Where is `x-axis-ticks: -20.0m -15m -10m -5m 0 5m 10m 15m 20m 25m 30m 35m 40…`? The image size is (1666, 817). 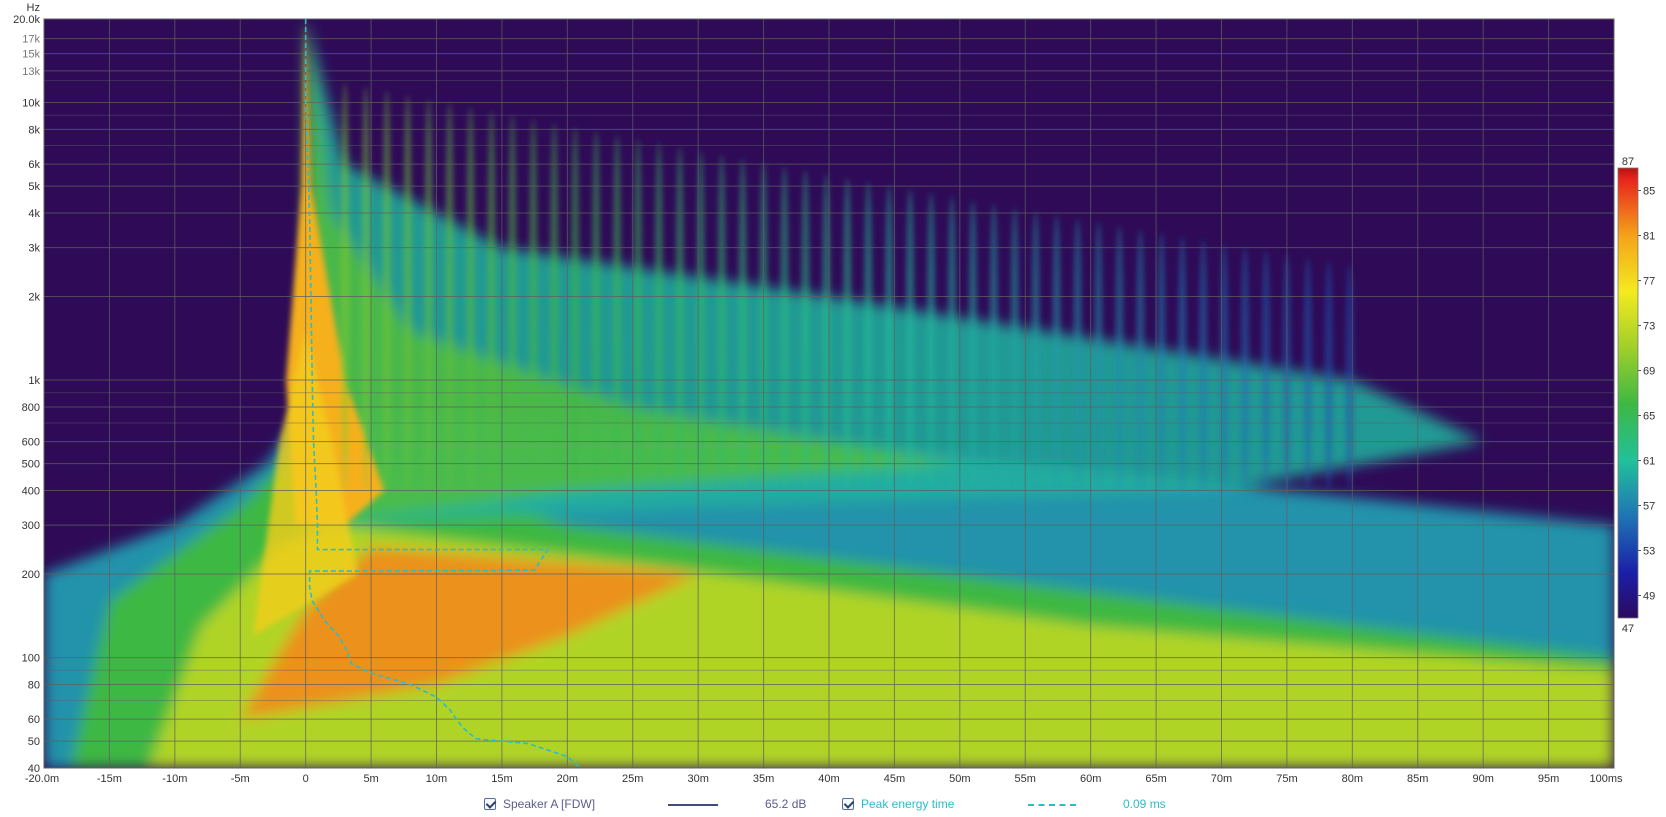 x-axis-ticks: -20.0m -15m -10m -5m 0 5m 10m 15m 20m 25m 30m 35m 40… is located at coordinates (824, 779).